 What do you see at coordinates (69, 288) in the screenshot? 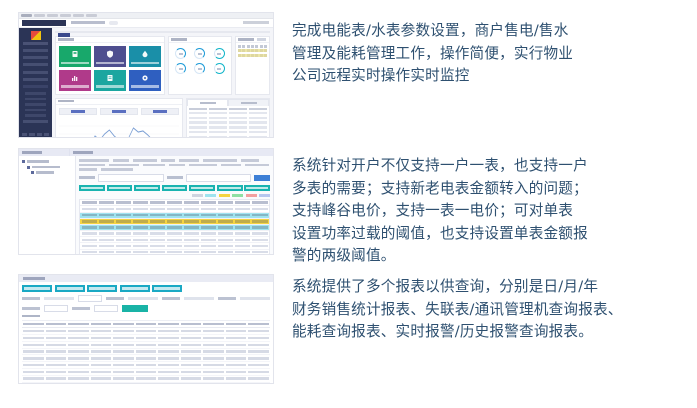
I see `report-button-monthly` at bounding box center [69, 288].